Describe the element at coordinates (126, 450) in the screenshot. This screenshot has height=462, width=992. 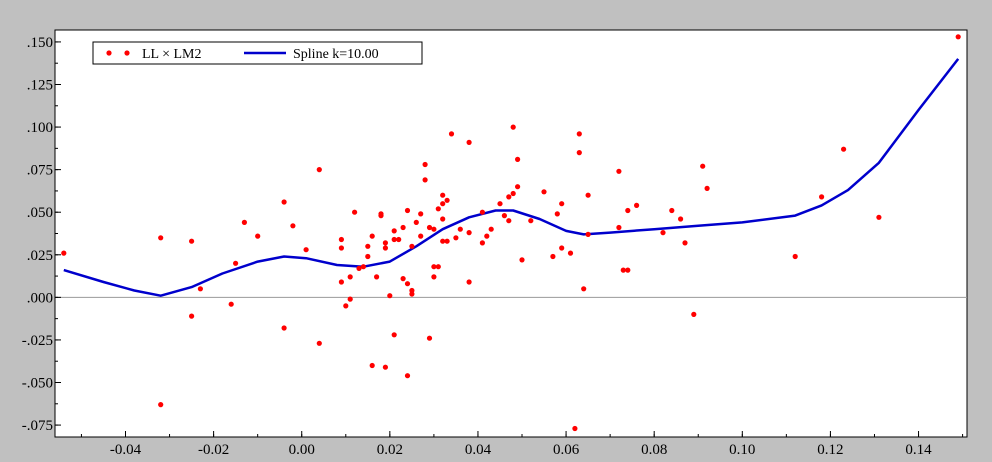
I see `x-tick-label: -0.04` at that location.